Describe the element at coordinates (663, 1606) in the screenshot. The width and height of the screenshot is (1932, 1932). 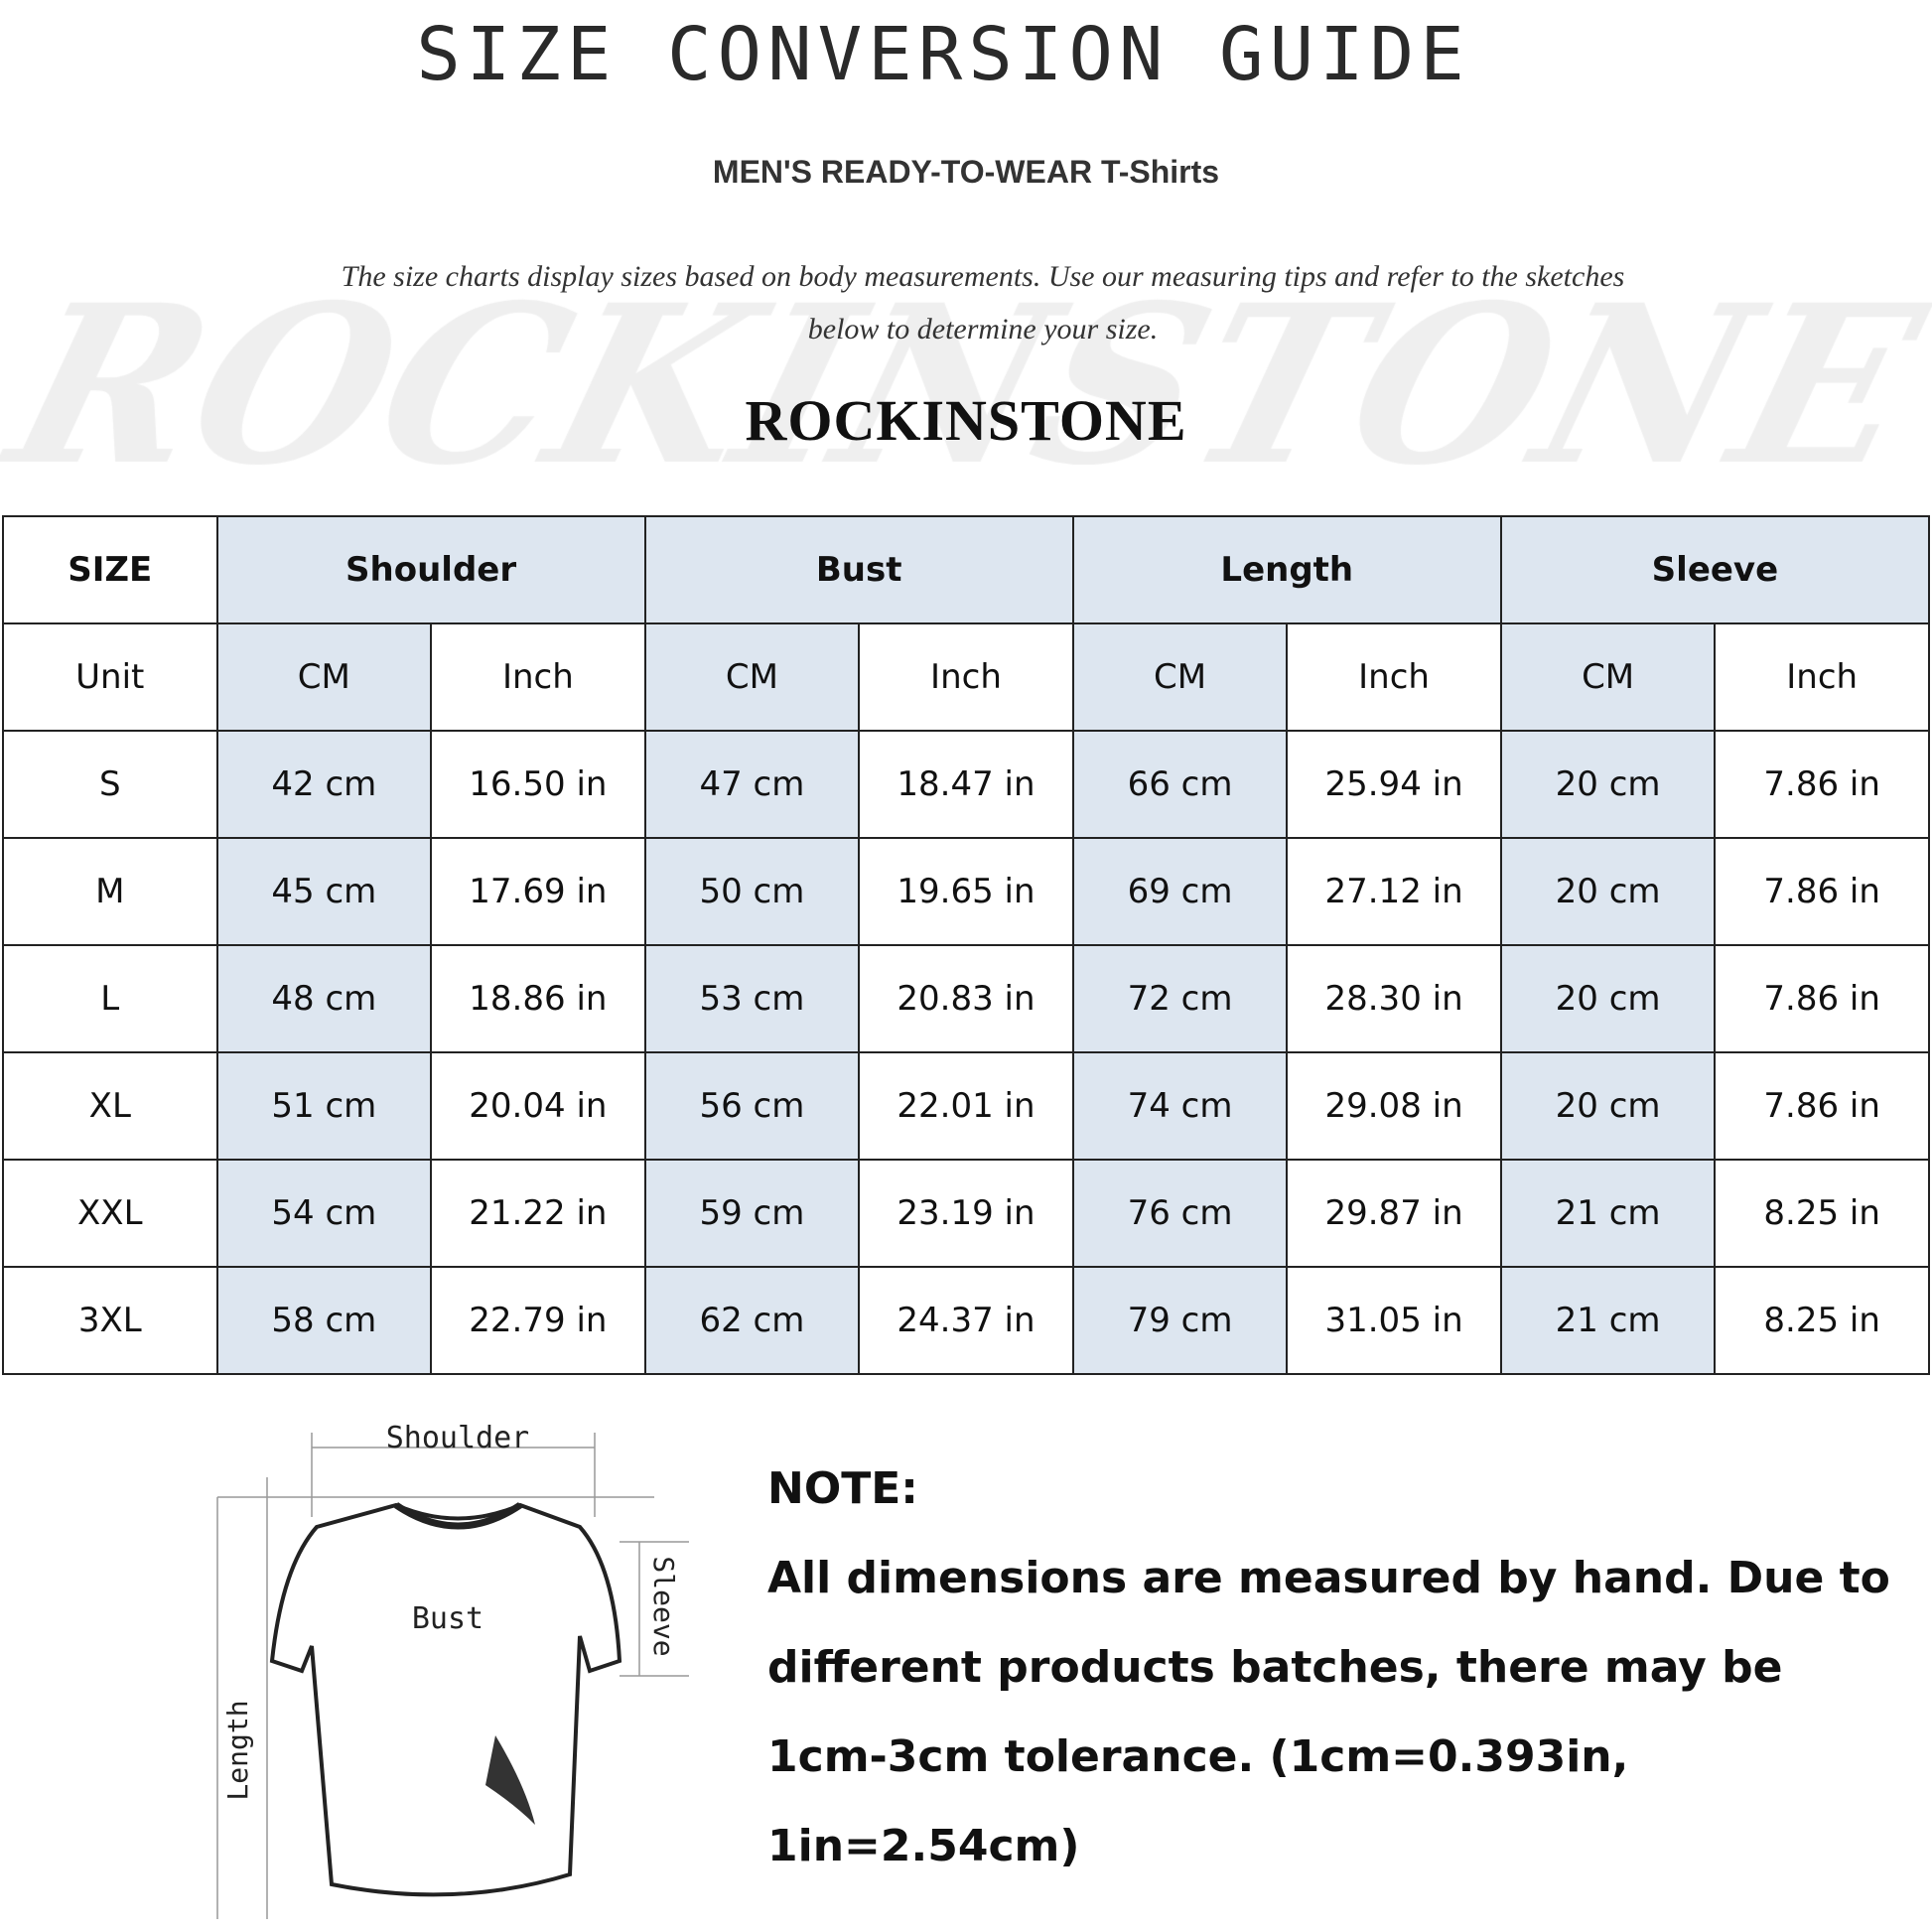
I see `sleeve-label: Sleeve` at that location.